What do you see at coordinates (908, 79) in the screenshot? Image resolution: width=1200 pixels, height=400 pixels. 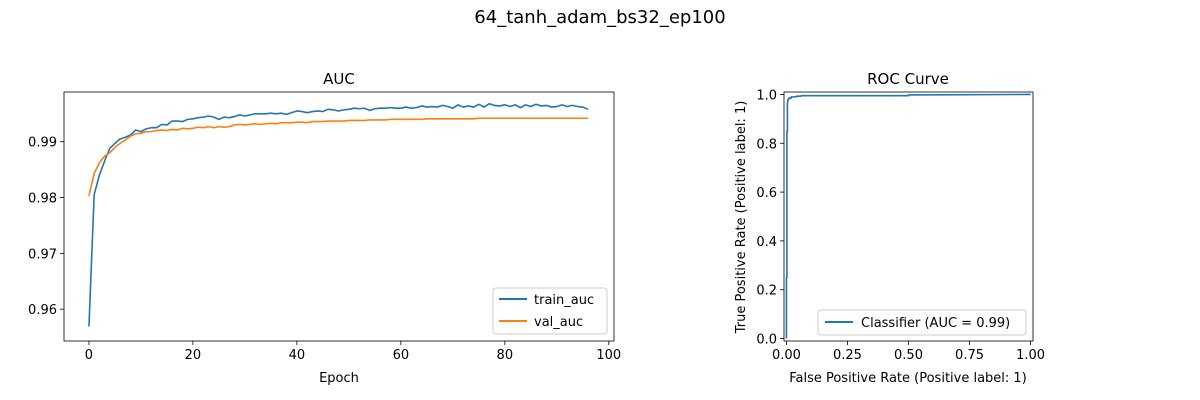 I see `roc-chart-title: ROC Curve` at bounding box center [908, 79].